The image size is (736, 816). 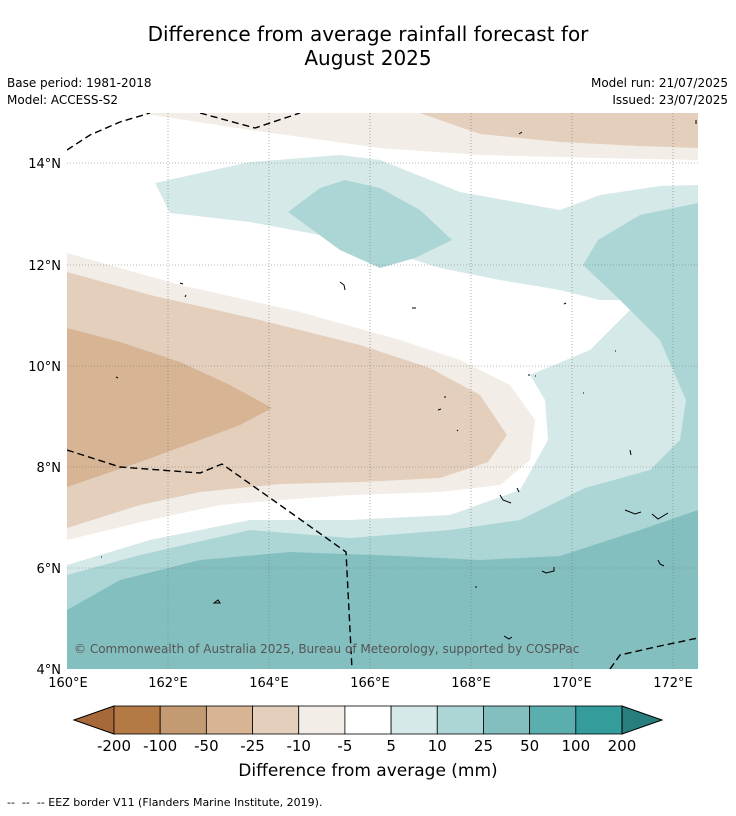 I want to click on contour-dry-core, so click(x=169, y=407).